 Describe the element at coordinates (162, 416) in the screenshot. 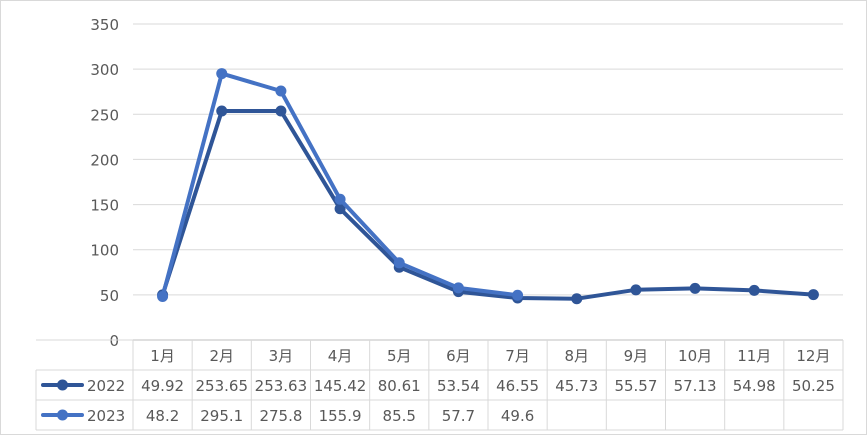

I see `data-label-2023: 48.2` at that location.